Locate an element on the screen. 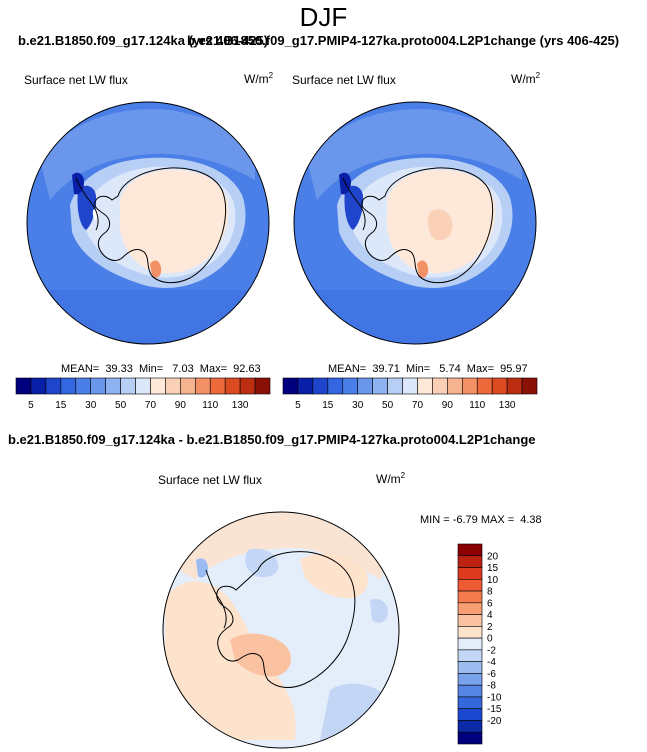  difference-variable-label: Surface net LW flux is located at coordinates (210, 480).